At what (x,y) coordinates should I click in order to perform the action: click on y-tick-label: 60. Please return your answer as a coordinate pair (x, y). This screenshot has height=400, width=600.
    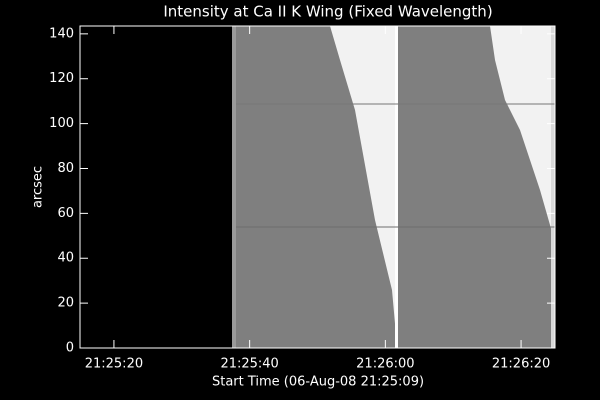
    Looking at the image, I should click on (65, 213).